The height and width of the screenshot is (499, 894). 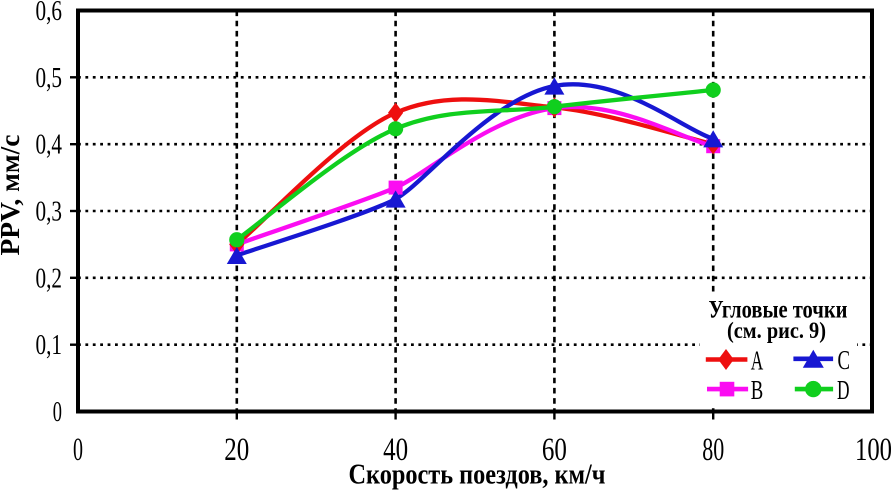 I want to click on svg-text: 60, so click(x=554, y=450).